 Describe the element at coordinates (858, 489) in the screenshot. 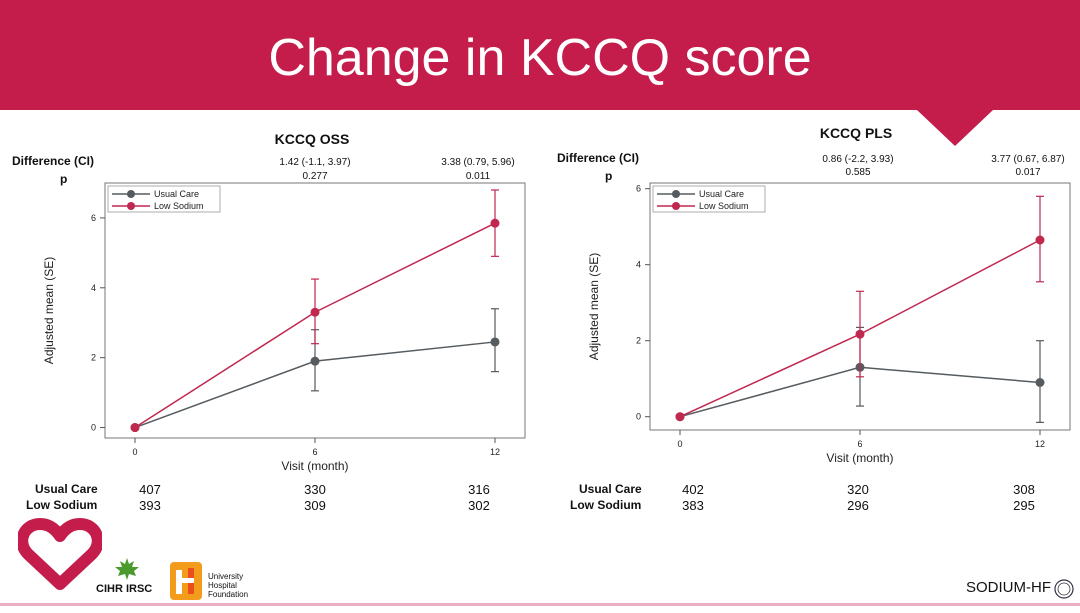

I see `n-usual-6-right: 320` at that location.